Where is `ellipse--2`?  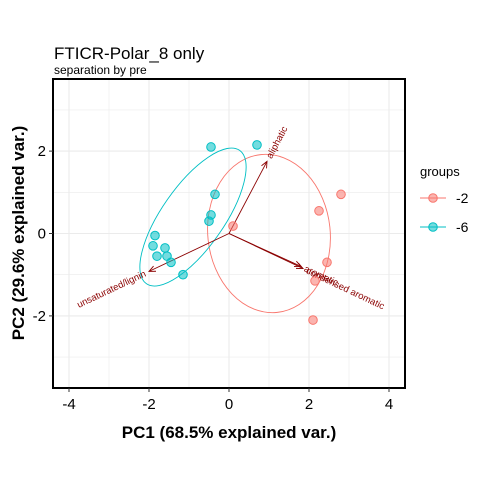 ellipse--2 is located at coordinates (269, 233).